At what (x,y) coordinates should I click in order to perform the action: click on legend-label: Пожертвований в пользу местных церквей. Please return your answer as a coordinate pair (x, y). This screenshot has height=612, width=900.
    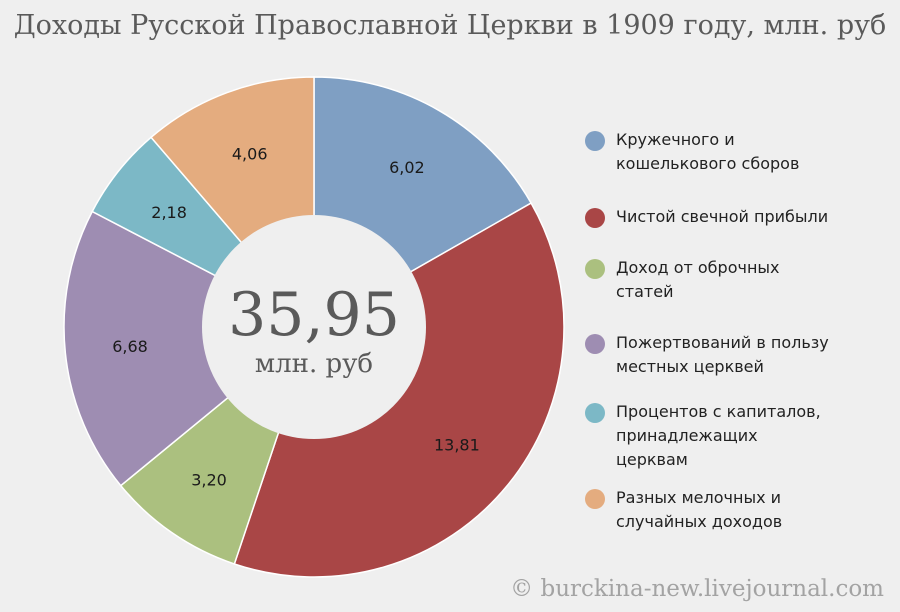
    Looking at the image, I should click on (746, 355).